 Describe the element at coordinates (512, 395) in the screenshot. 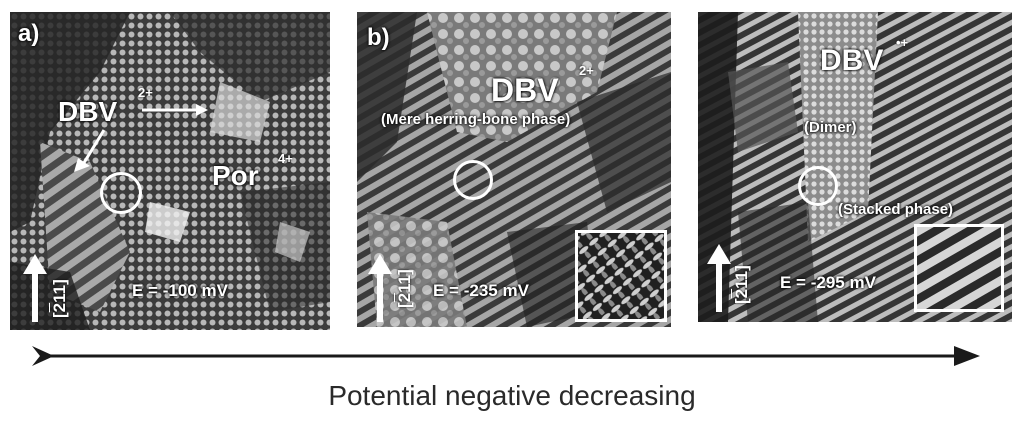

I see `axis-caption: Potential negative decreasing` at that location.